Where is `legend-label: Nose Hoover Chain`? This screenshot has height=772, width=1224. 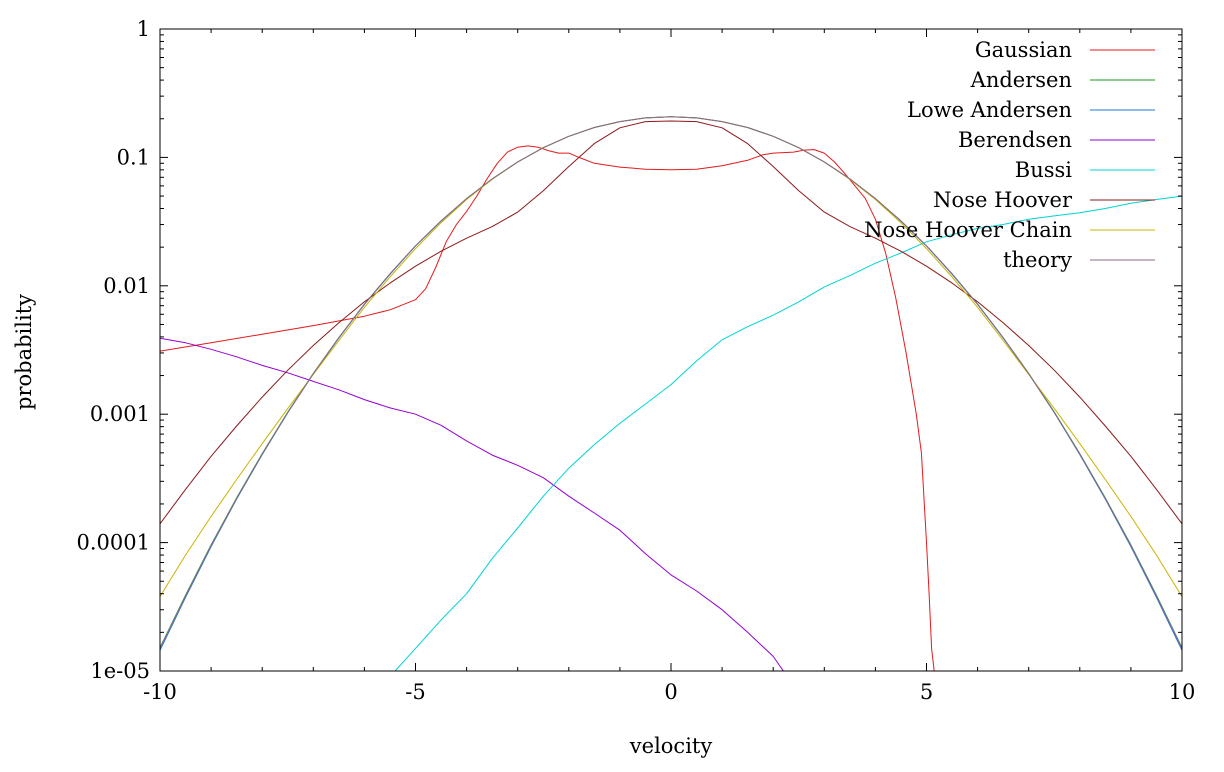 legend-label: Nose Hoover Chain is located at coordinates (968, 230).